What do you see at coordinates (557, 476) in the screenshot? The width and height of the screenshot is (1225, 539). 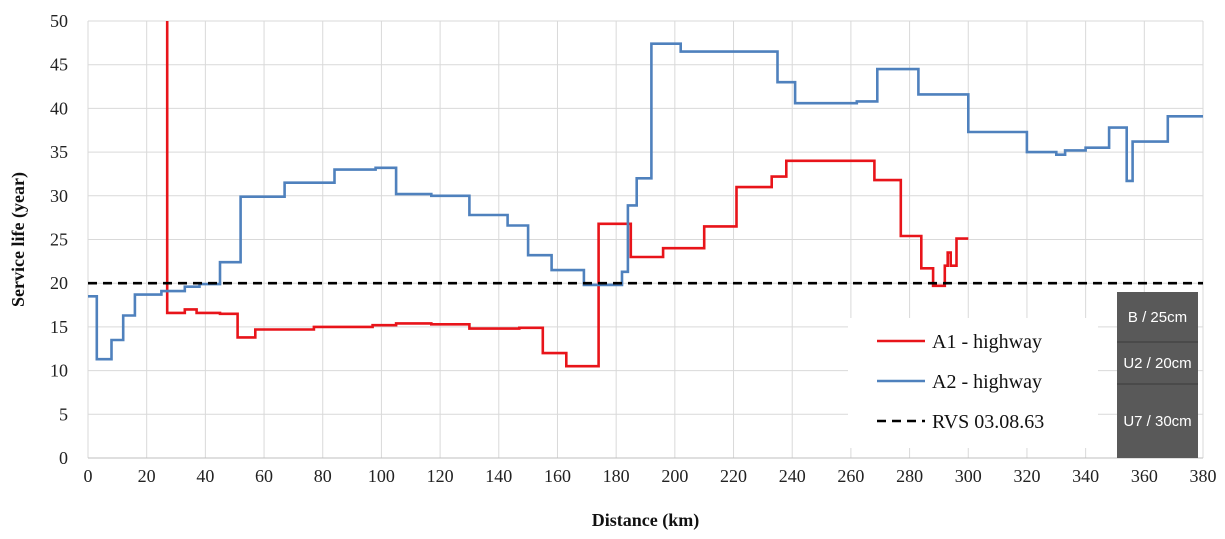 I see `x-tick-label: 160` at bounding box center [557, 476].